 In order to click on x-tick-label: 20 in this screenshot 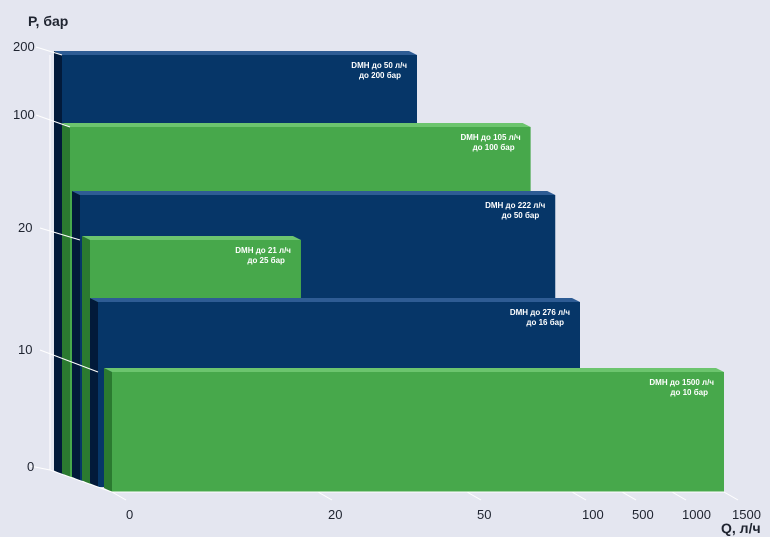, I will do `click(335, 514)`.